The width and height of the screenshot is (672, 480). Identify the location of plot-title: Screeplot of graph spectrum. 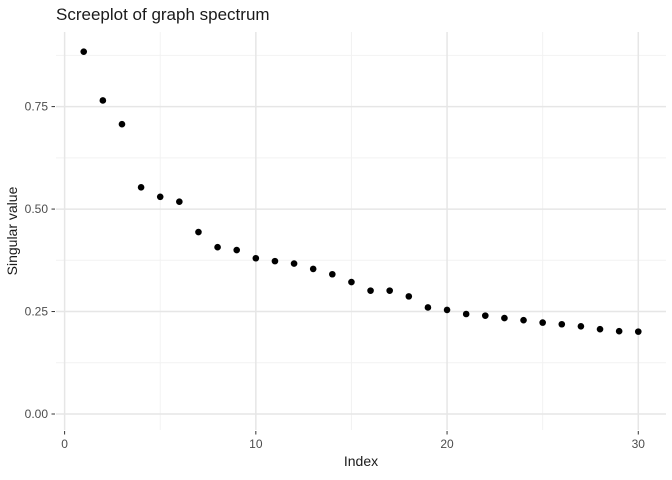
(163, 14).